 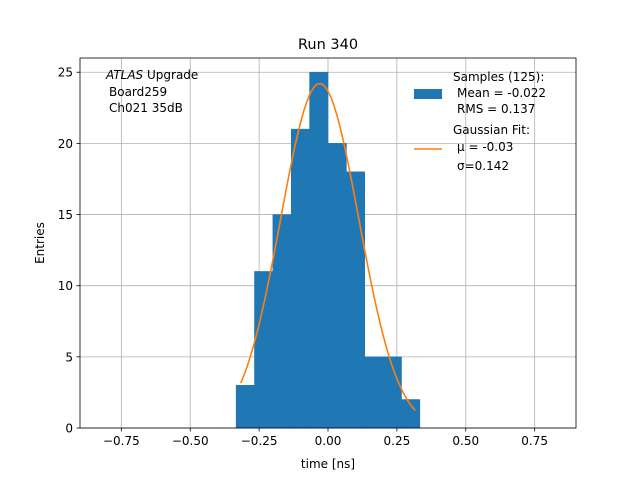 I want to click on y-tick-label: 0, so click(x=69, y=429).